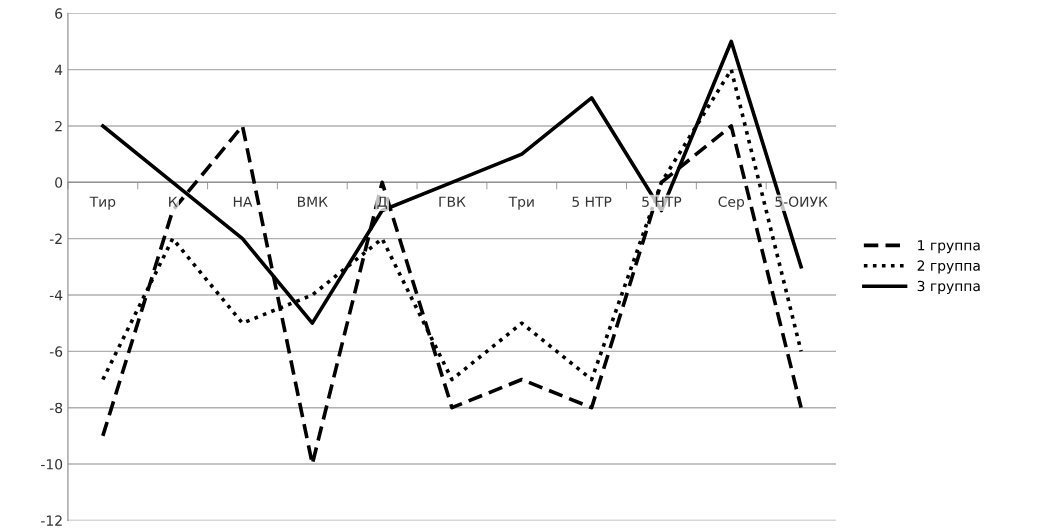 The height and width of the screenshot is (531, 1045). I want to click on x-tick-label: Тир, so click(102, 203).